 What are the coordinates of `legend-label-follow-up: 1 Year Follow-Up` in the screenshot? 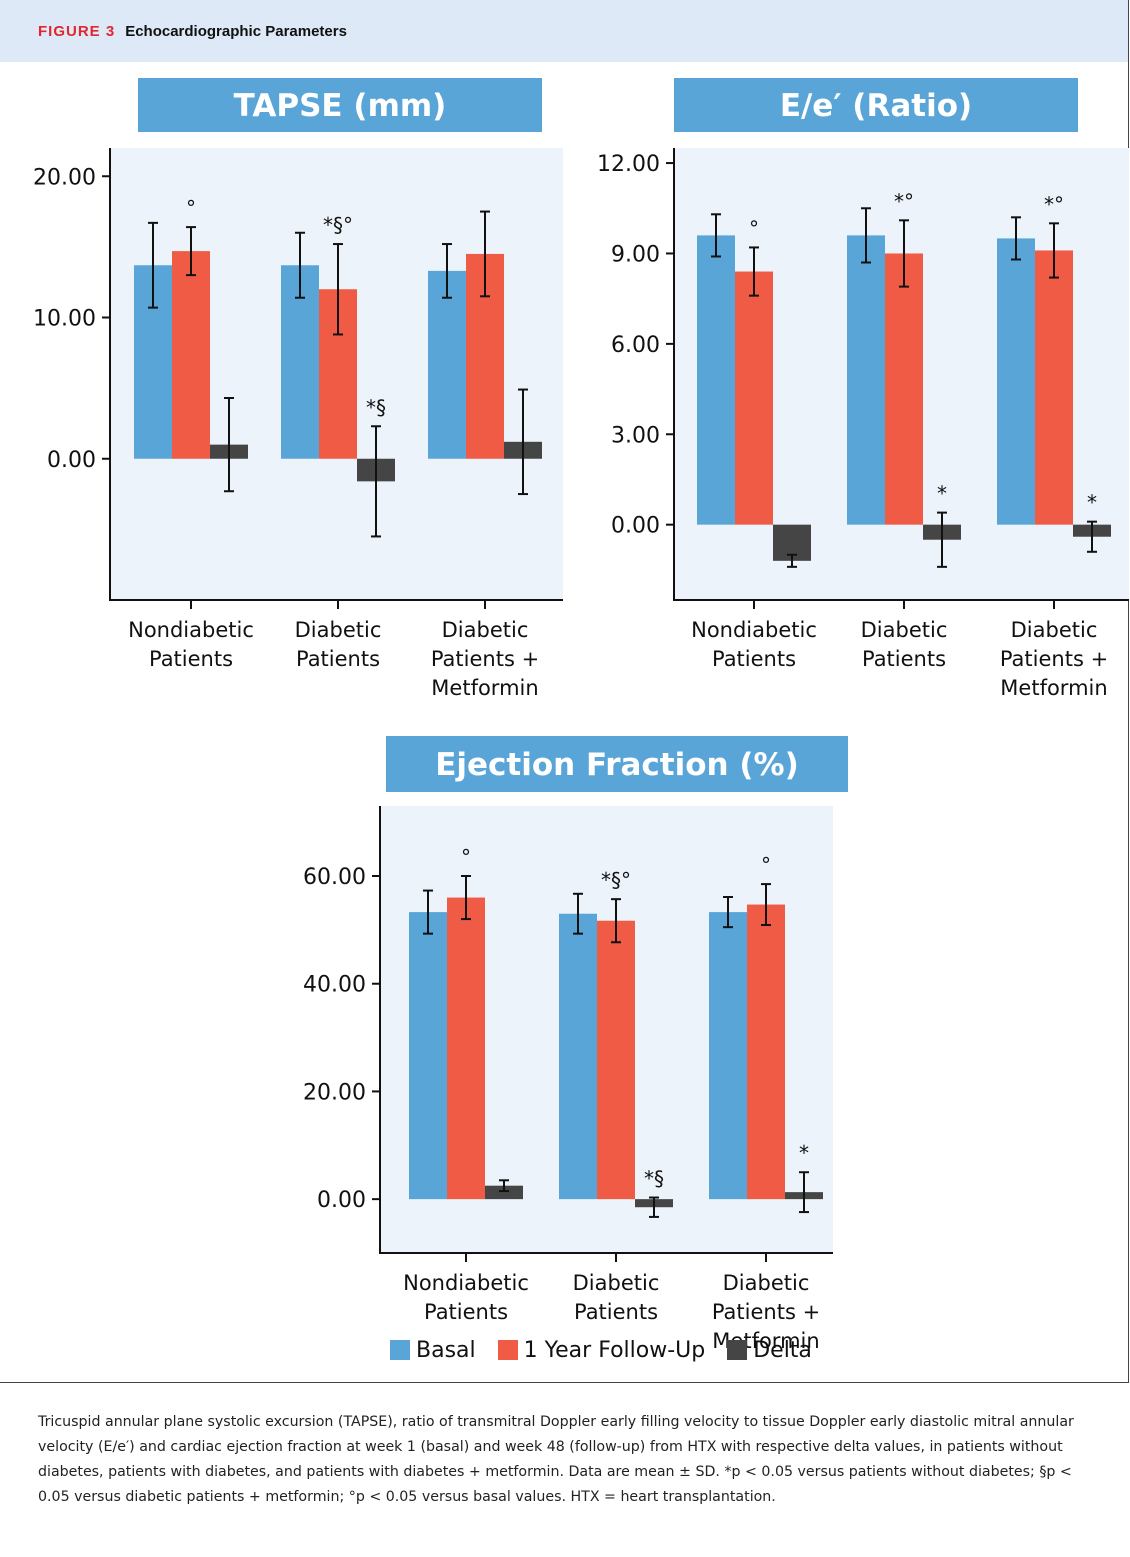 It's located at (614, 1350).